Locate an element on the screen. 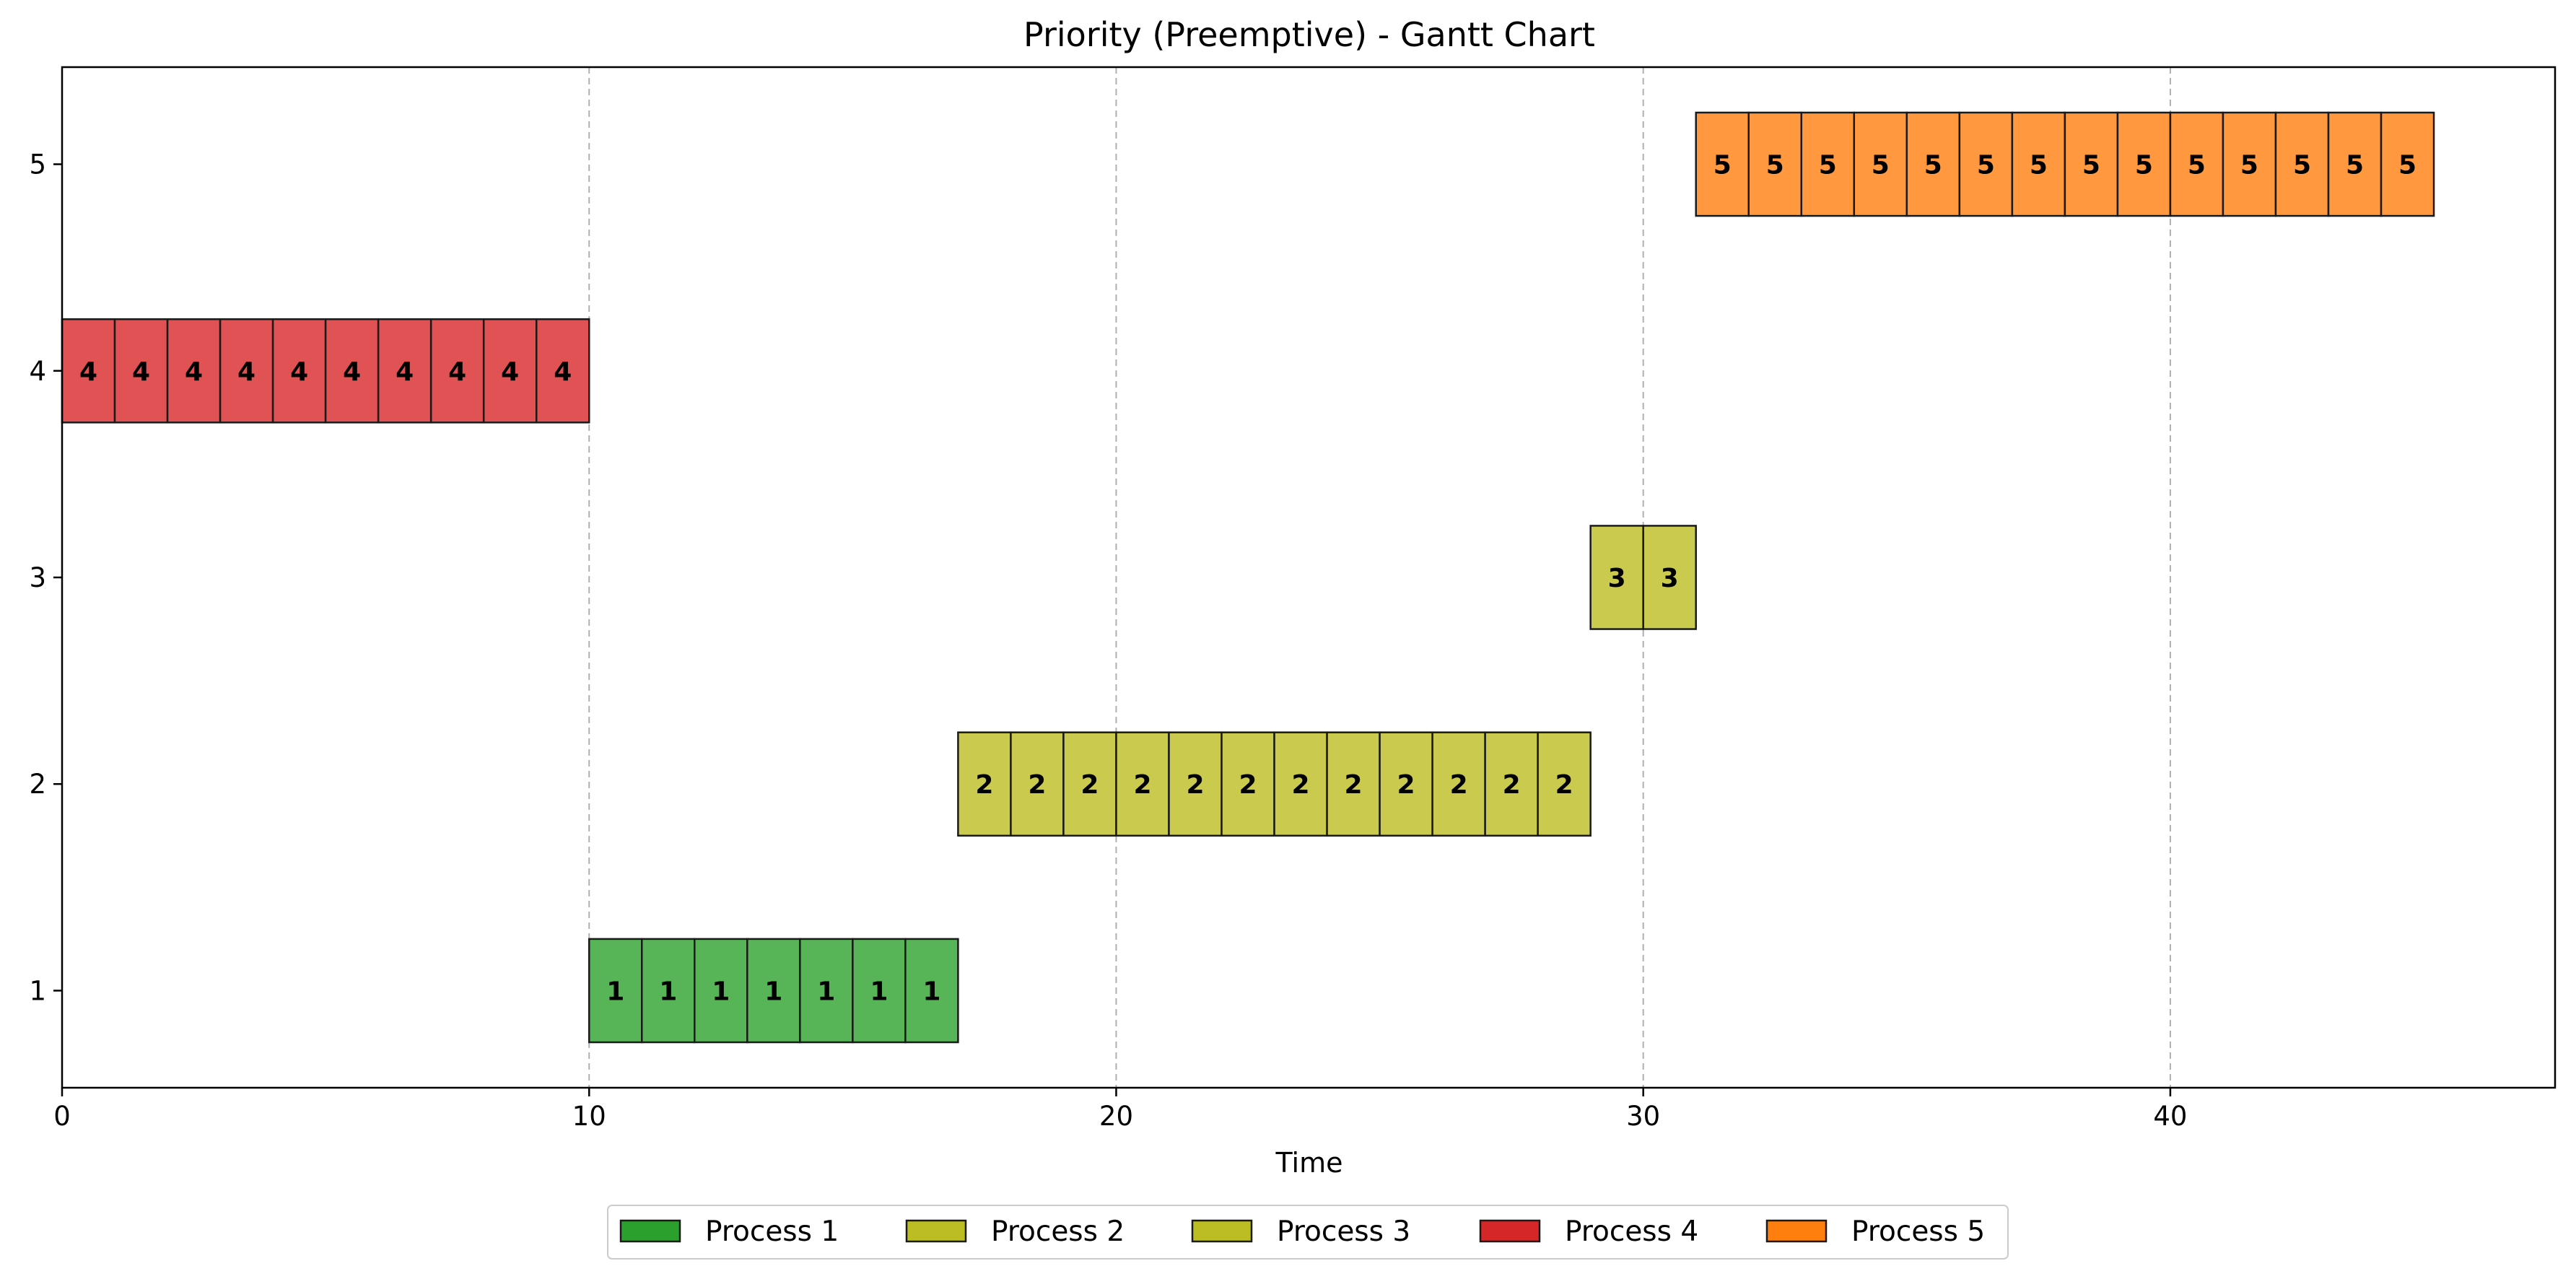  bar-label: 3 is located at coordinates (1670, 578).